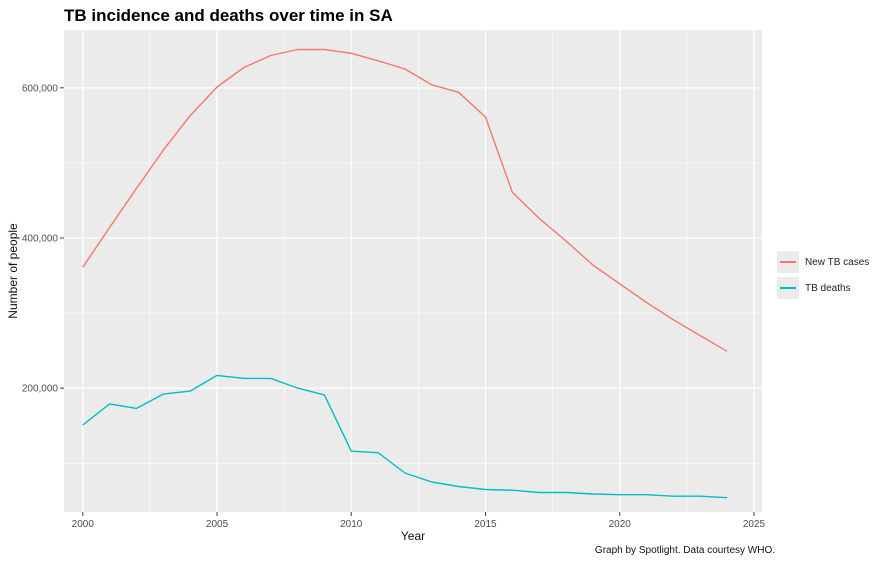  Describe the element at coordinates (83, 524) in the screenshot. I see `x-tick-label: 2000` at that location.